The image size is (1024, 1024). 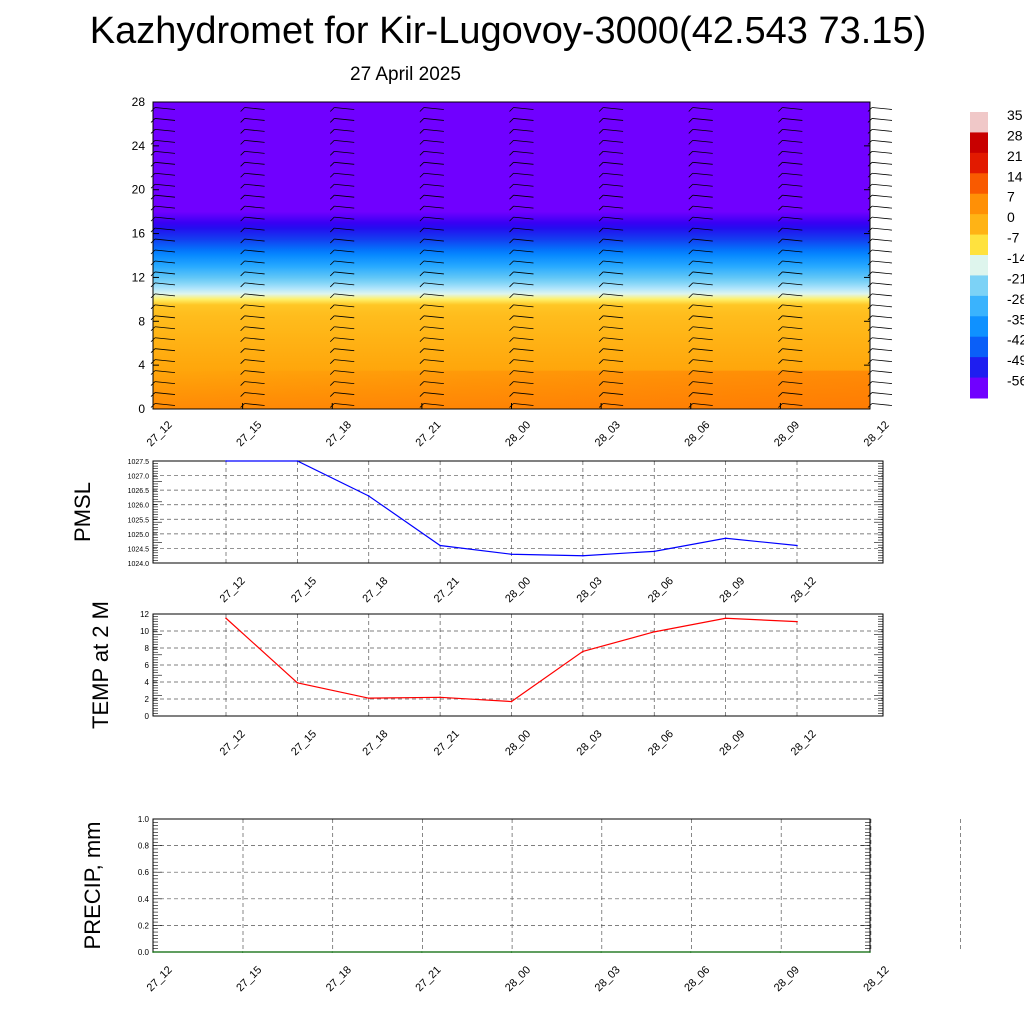 I want to click on chart-subtitle: 27 April 2025, so click(x=405, y=74).